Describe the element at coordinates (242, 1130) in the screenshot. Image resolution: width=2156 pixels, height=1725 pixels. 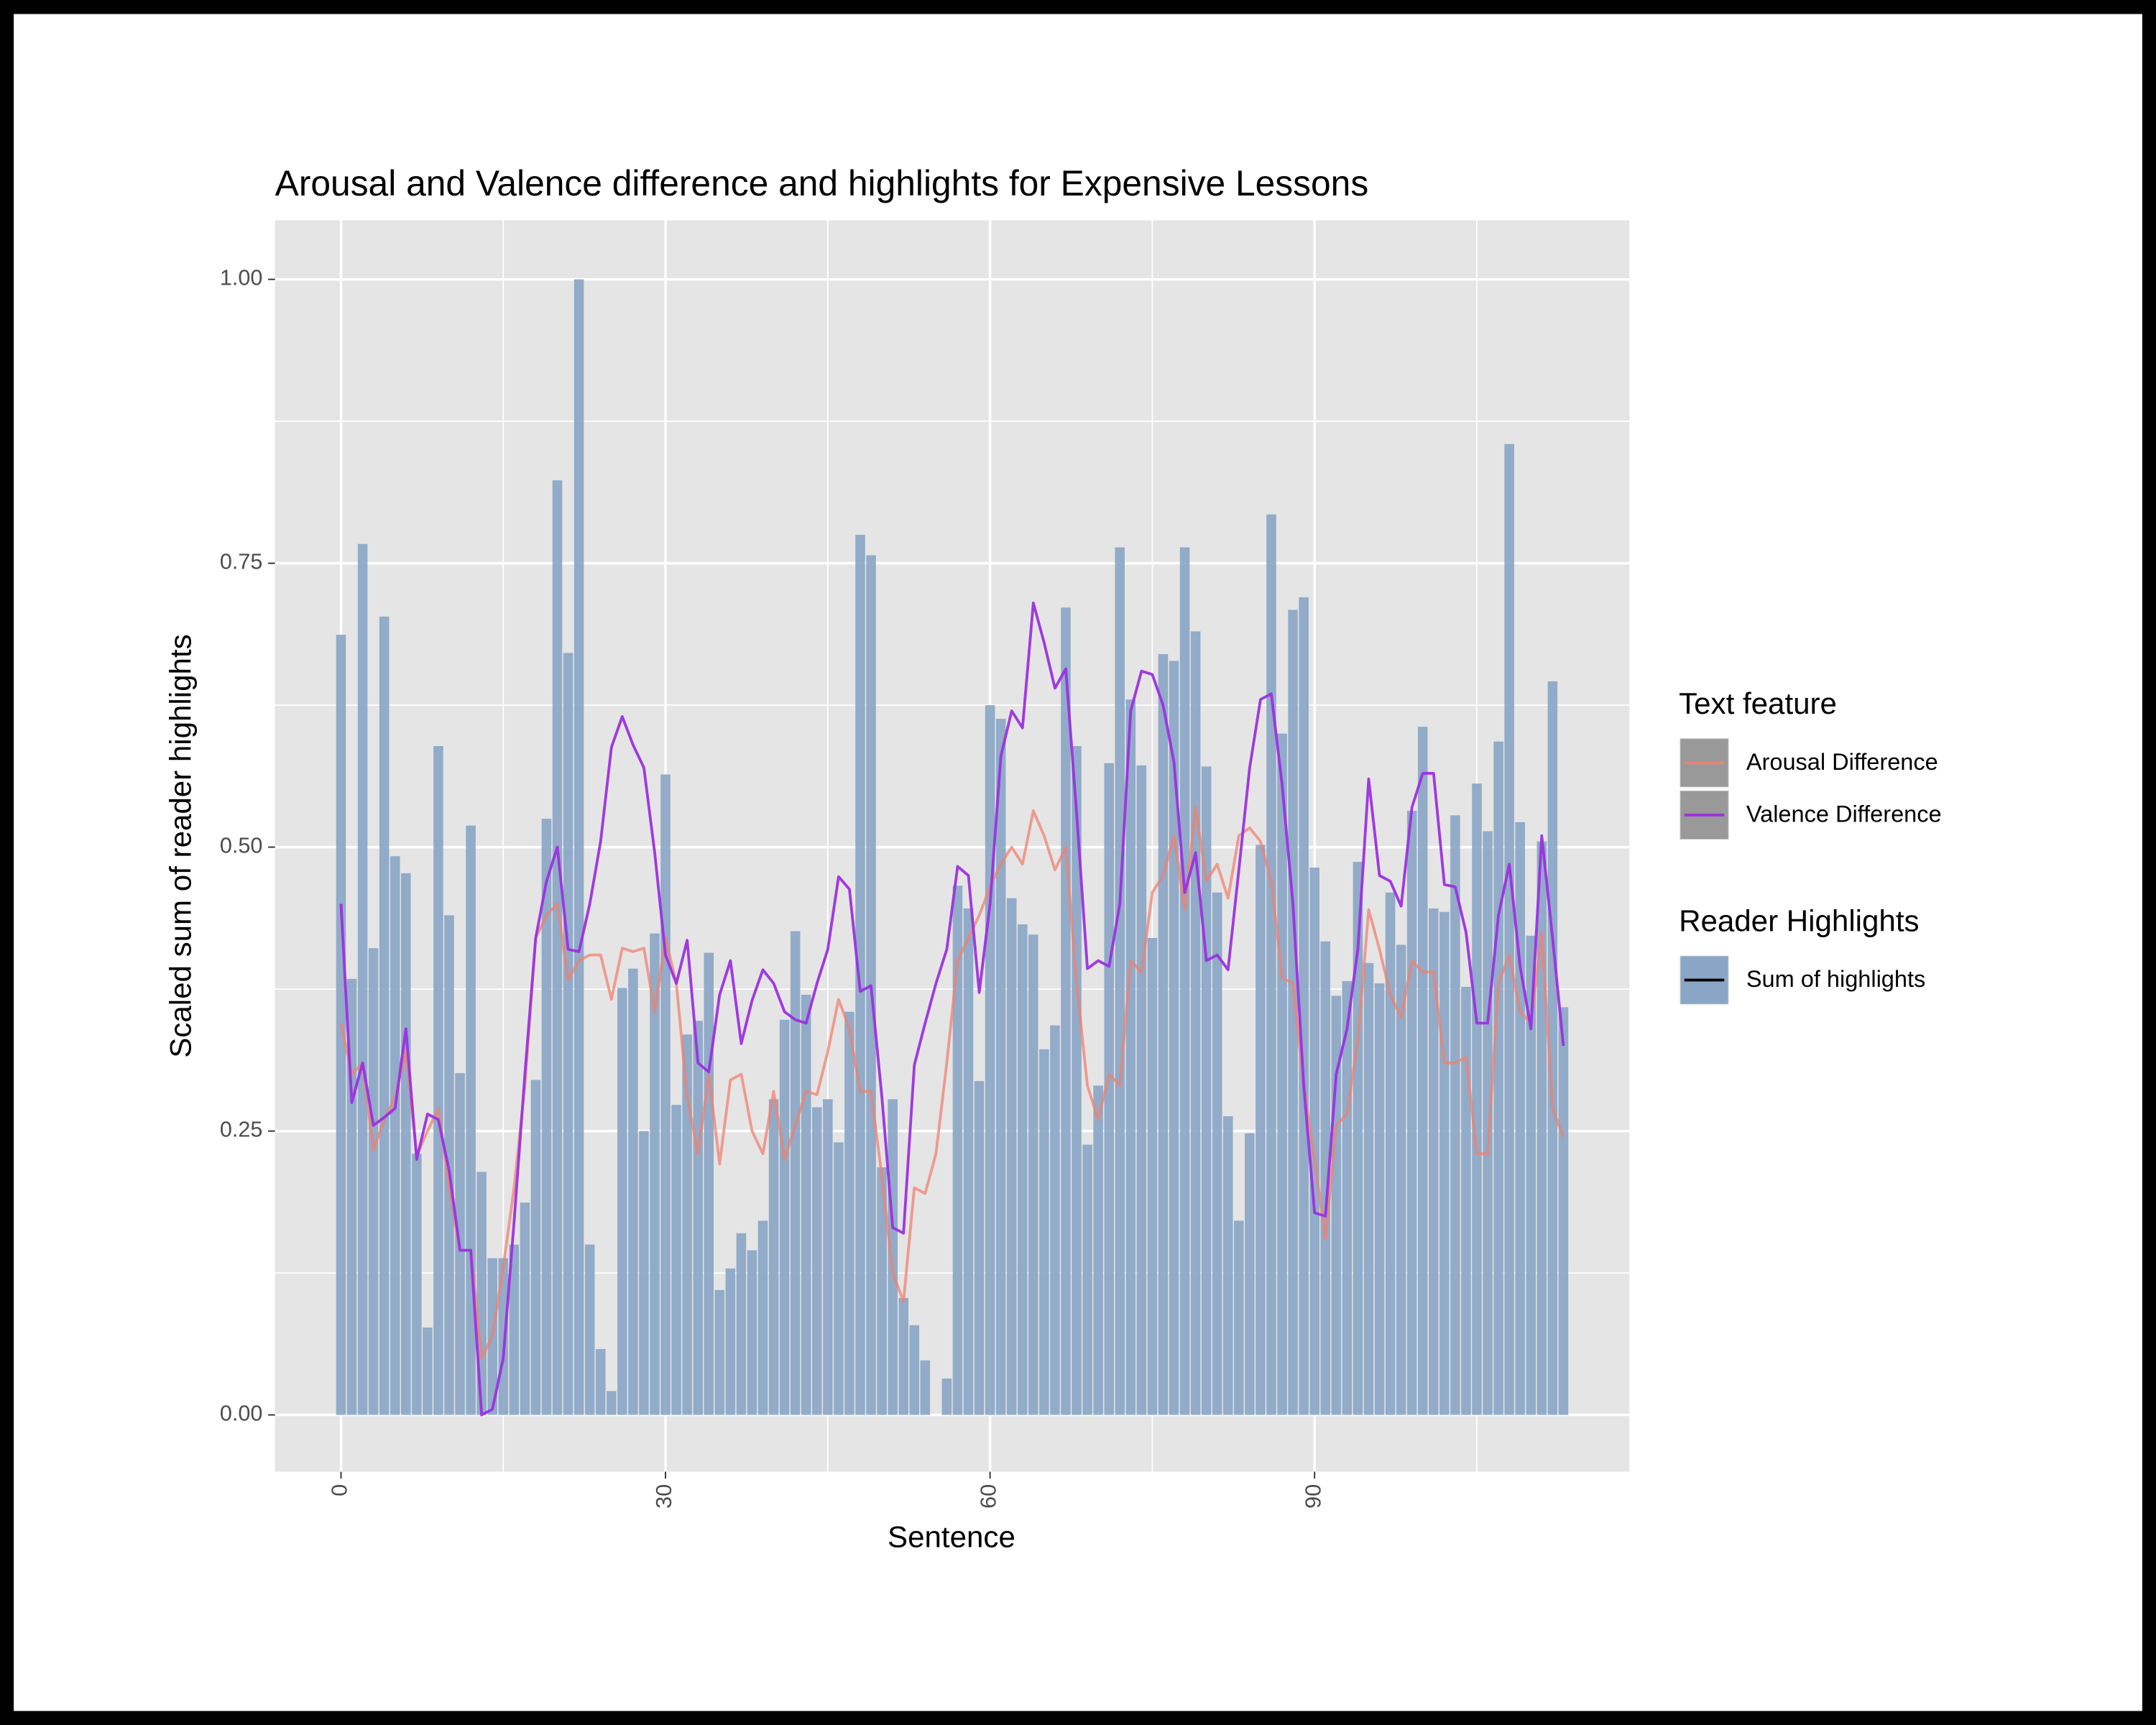
I see `y-tick-label: 0.25` at that location.